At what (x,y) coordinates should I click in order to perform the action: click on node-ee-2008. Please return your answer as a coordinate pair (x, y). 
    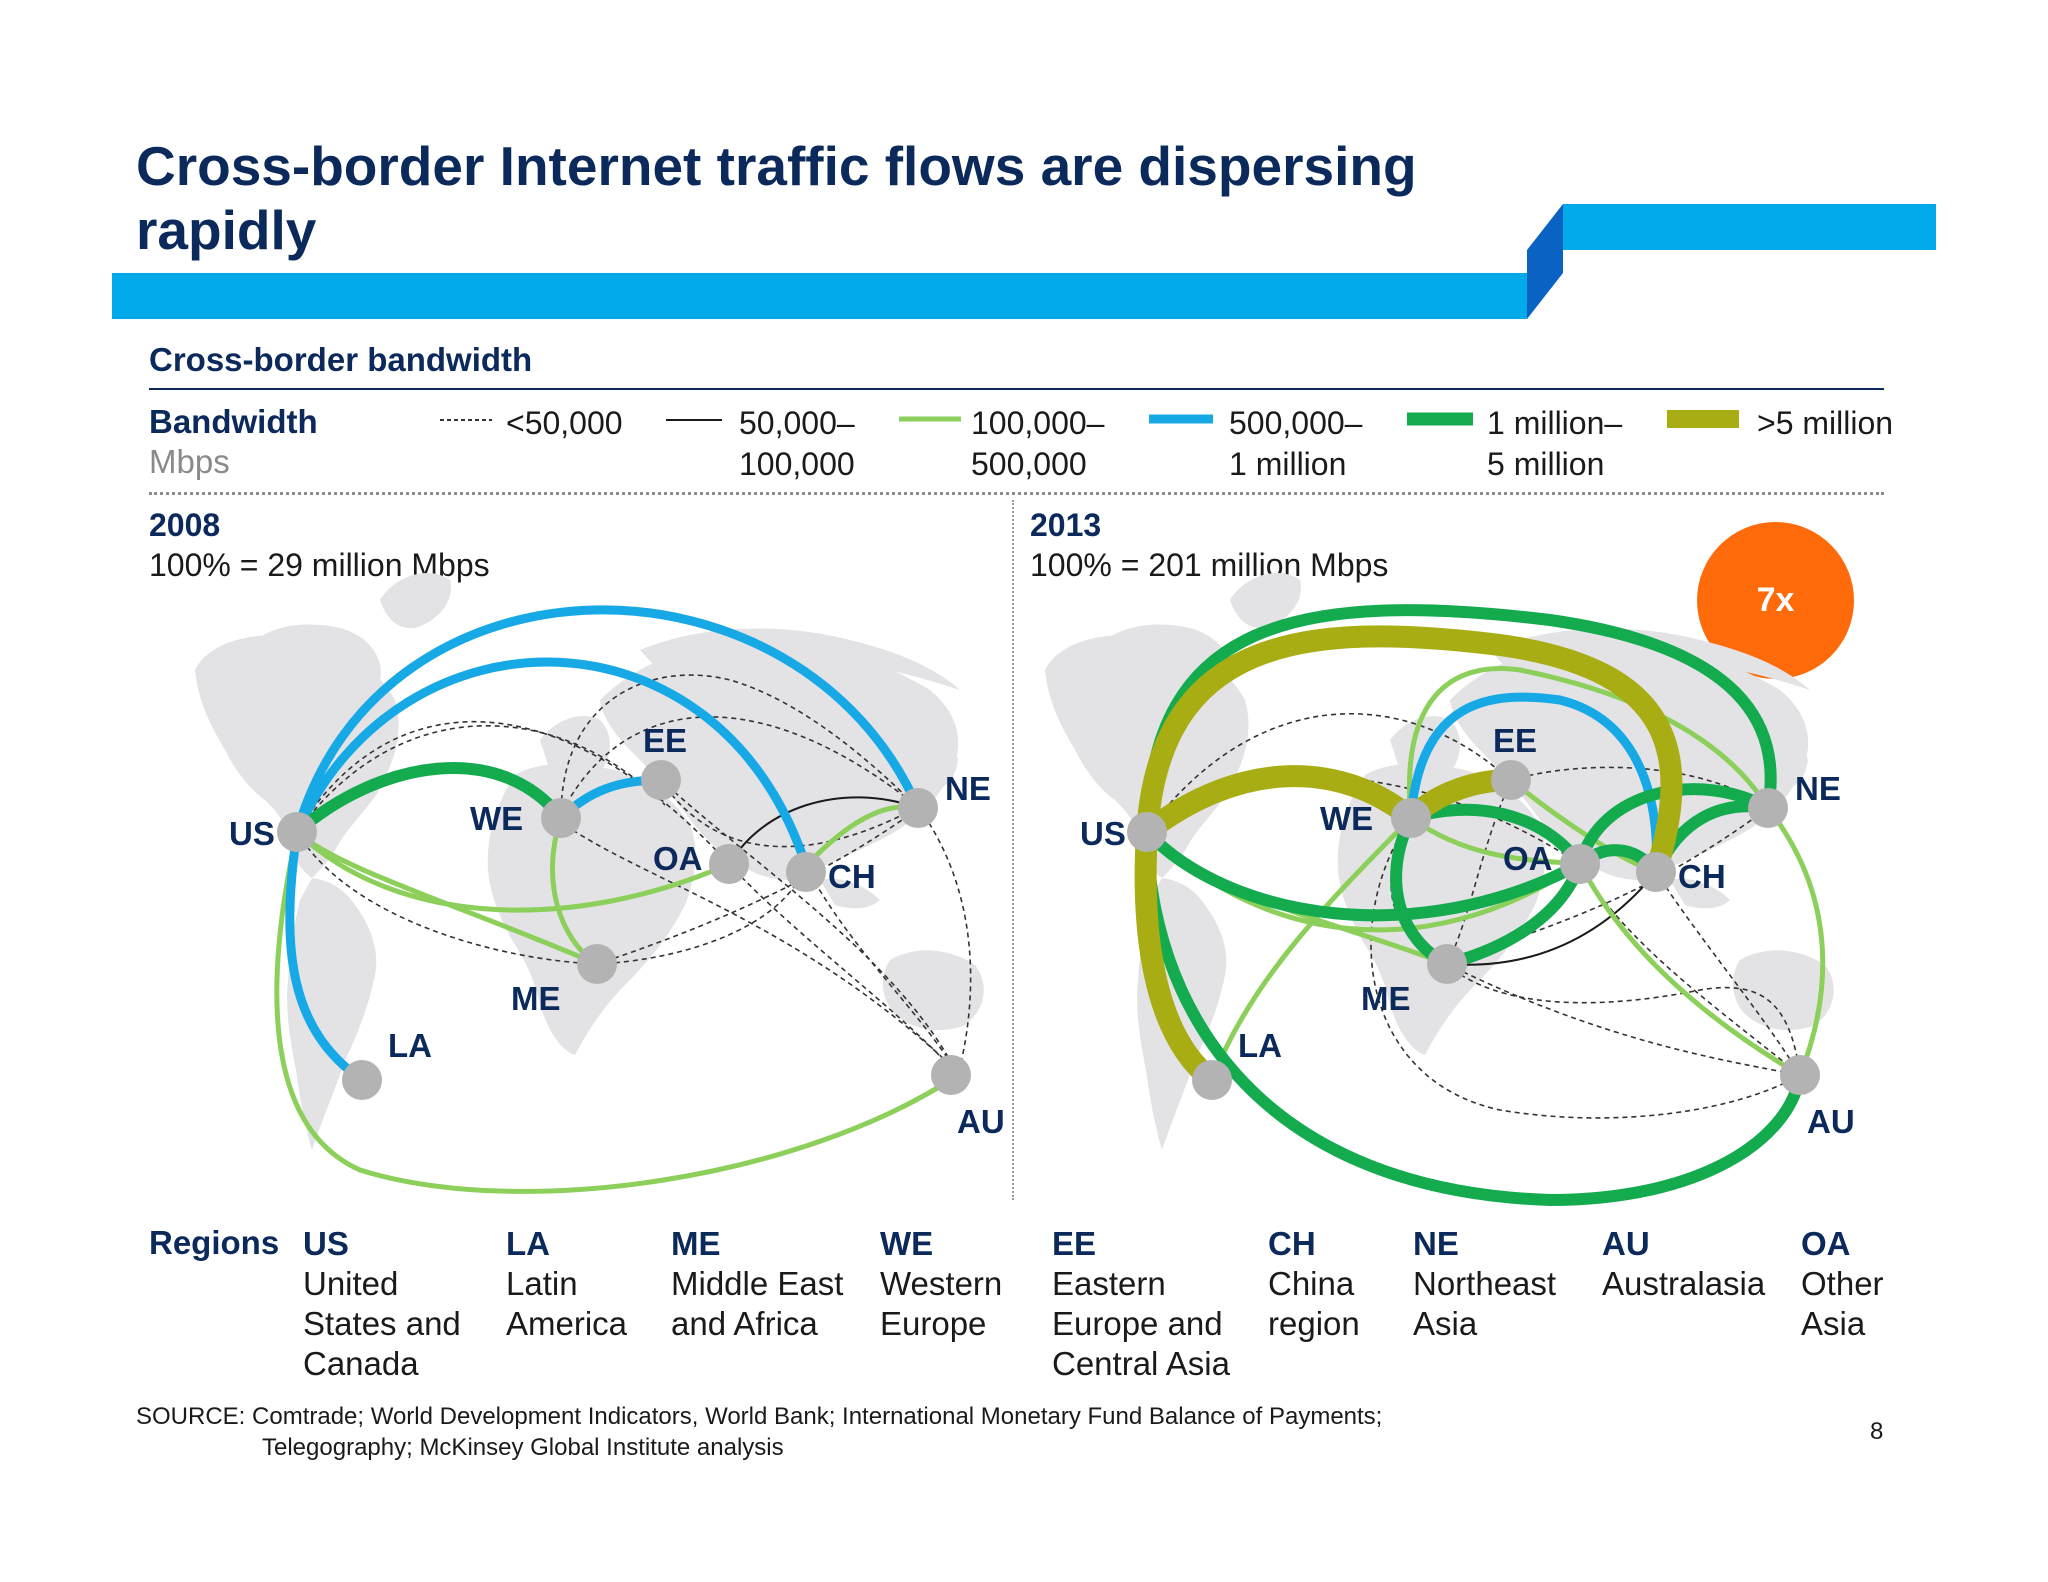
    Looking at the image, I should click on (661, 780).